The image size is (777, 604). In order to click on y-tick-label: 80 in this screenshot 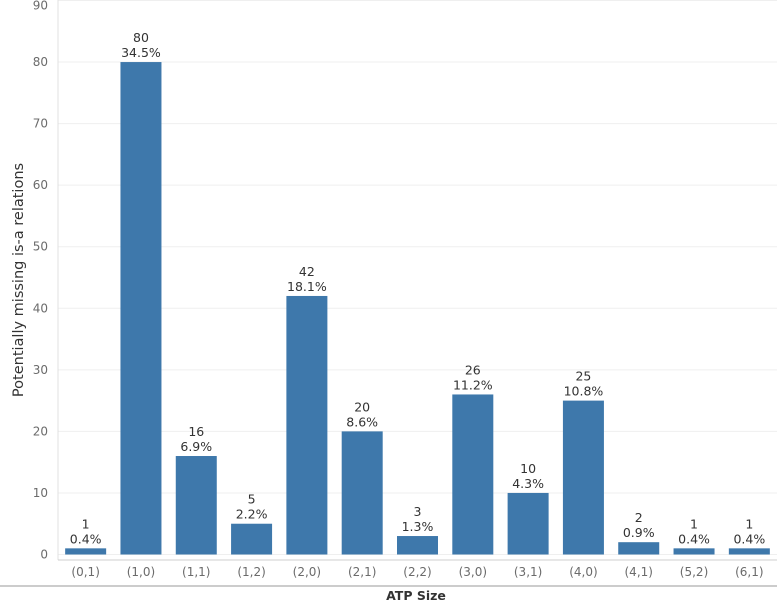, I will do `click(40, 62)`.